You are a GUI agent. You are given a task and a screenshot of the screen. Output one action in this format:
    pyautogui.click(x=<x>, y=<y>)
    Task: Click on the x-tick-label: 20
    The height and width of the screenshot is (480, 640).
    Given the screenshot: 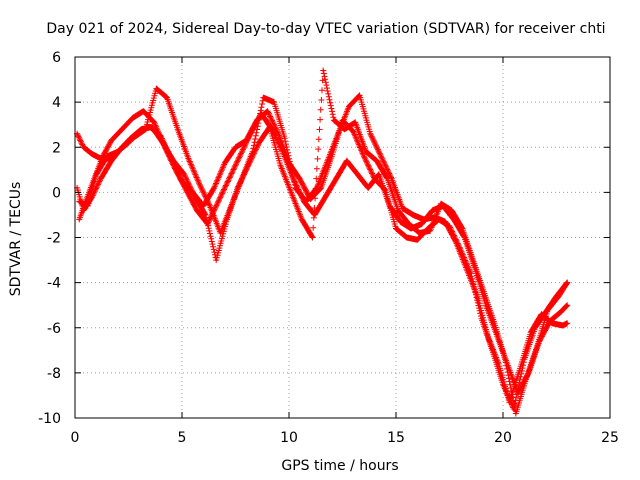 What is the action you would take?
    pyautogui.click(x=503, y=438)
    